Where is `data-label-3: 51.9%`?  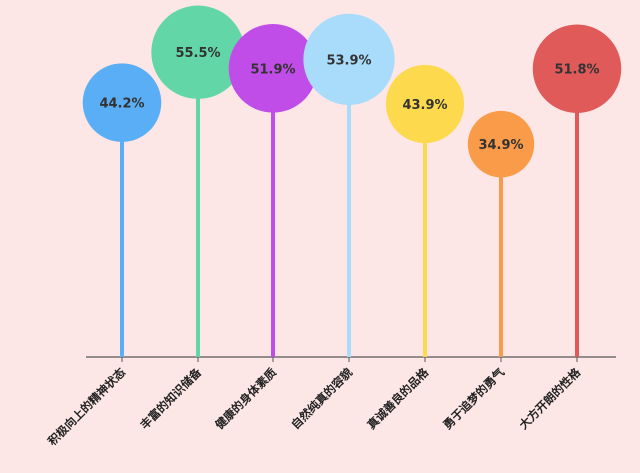 data-label-3: 51.9% is located at coordinates (272, 69).